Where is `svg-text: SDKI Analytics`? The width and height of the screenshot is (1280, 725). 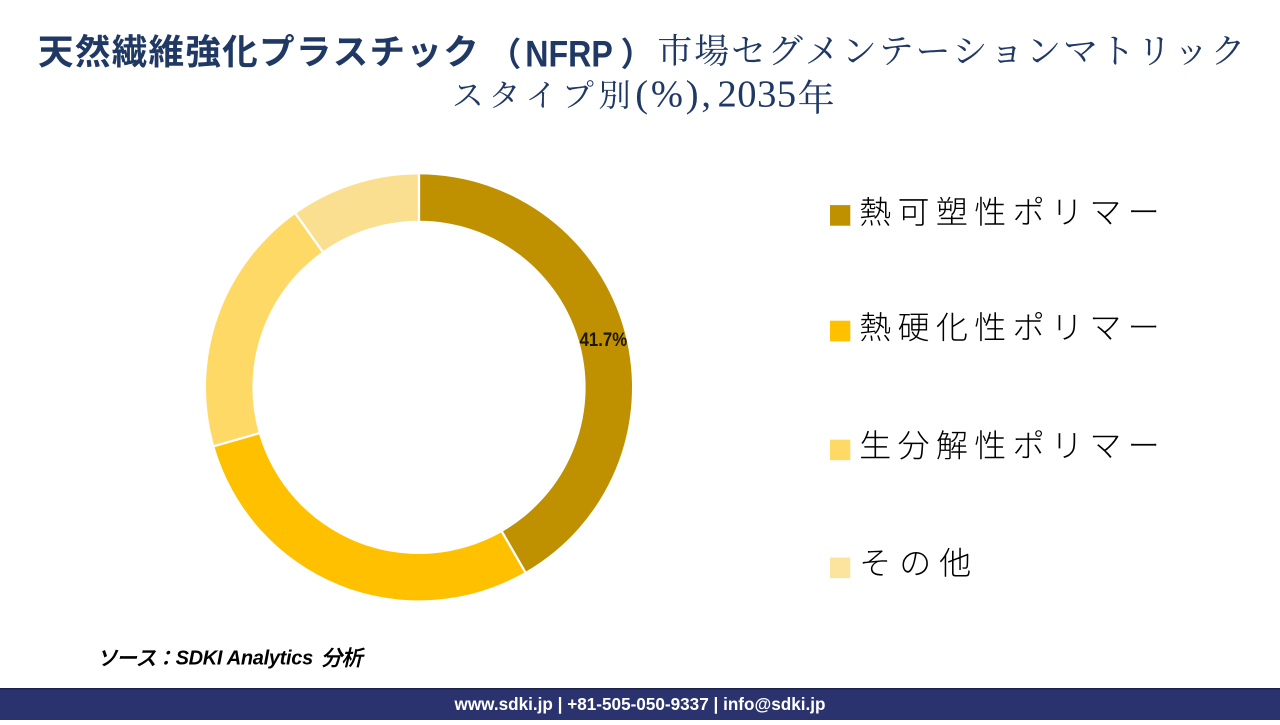 svg-text: SDKI Analytics is located at coordinates (245, 658).